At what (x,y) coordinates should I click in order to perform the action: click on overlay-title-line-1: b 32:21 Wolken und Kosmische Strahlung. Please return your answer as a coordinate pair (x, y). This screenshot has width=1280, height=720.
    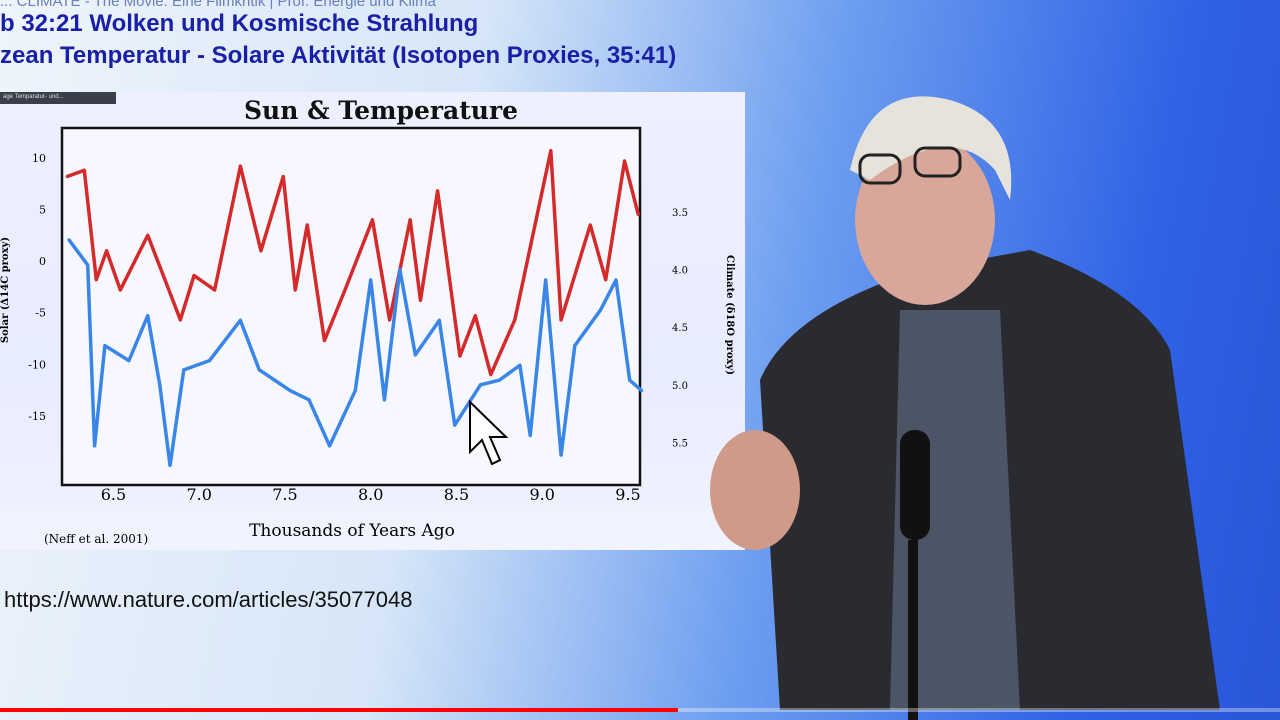
    Looking at the image, I should click on (239, 23).